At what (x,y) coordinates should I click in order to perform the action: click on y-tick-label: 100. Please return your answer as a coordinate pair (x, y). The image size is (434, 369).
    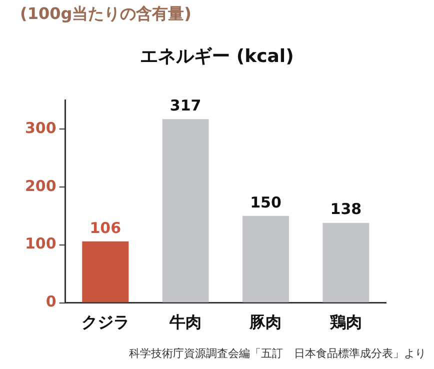
    Looking at the image, I should click on (40, 243).